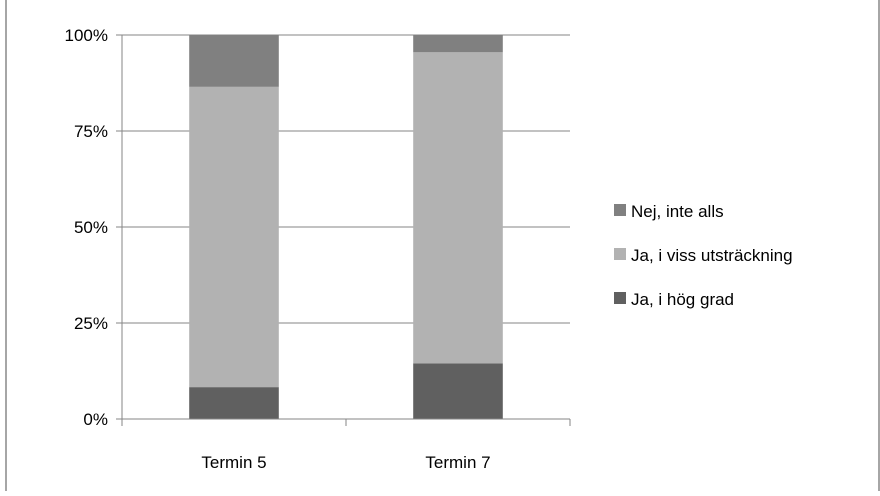 The width and height of the screenshot is (880, 496). I want to click on y-tick-label: 0%, so click(95, 419).